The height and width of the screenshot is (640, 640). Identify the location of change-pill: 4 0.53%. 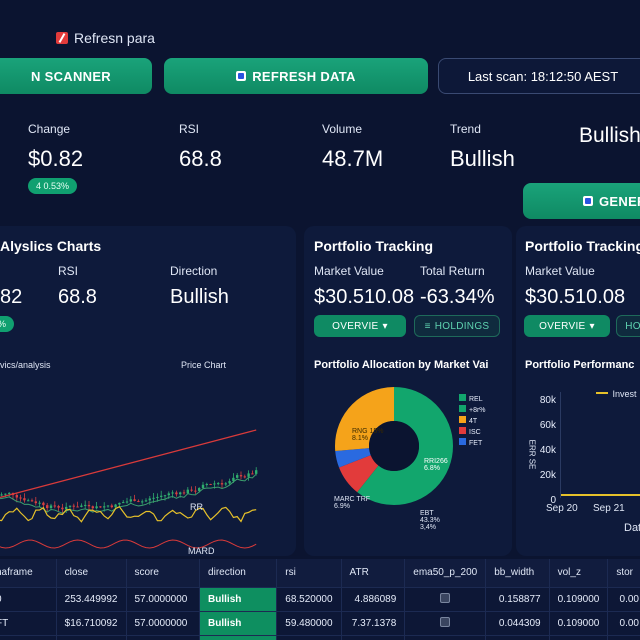
(53, 186).